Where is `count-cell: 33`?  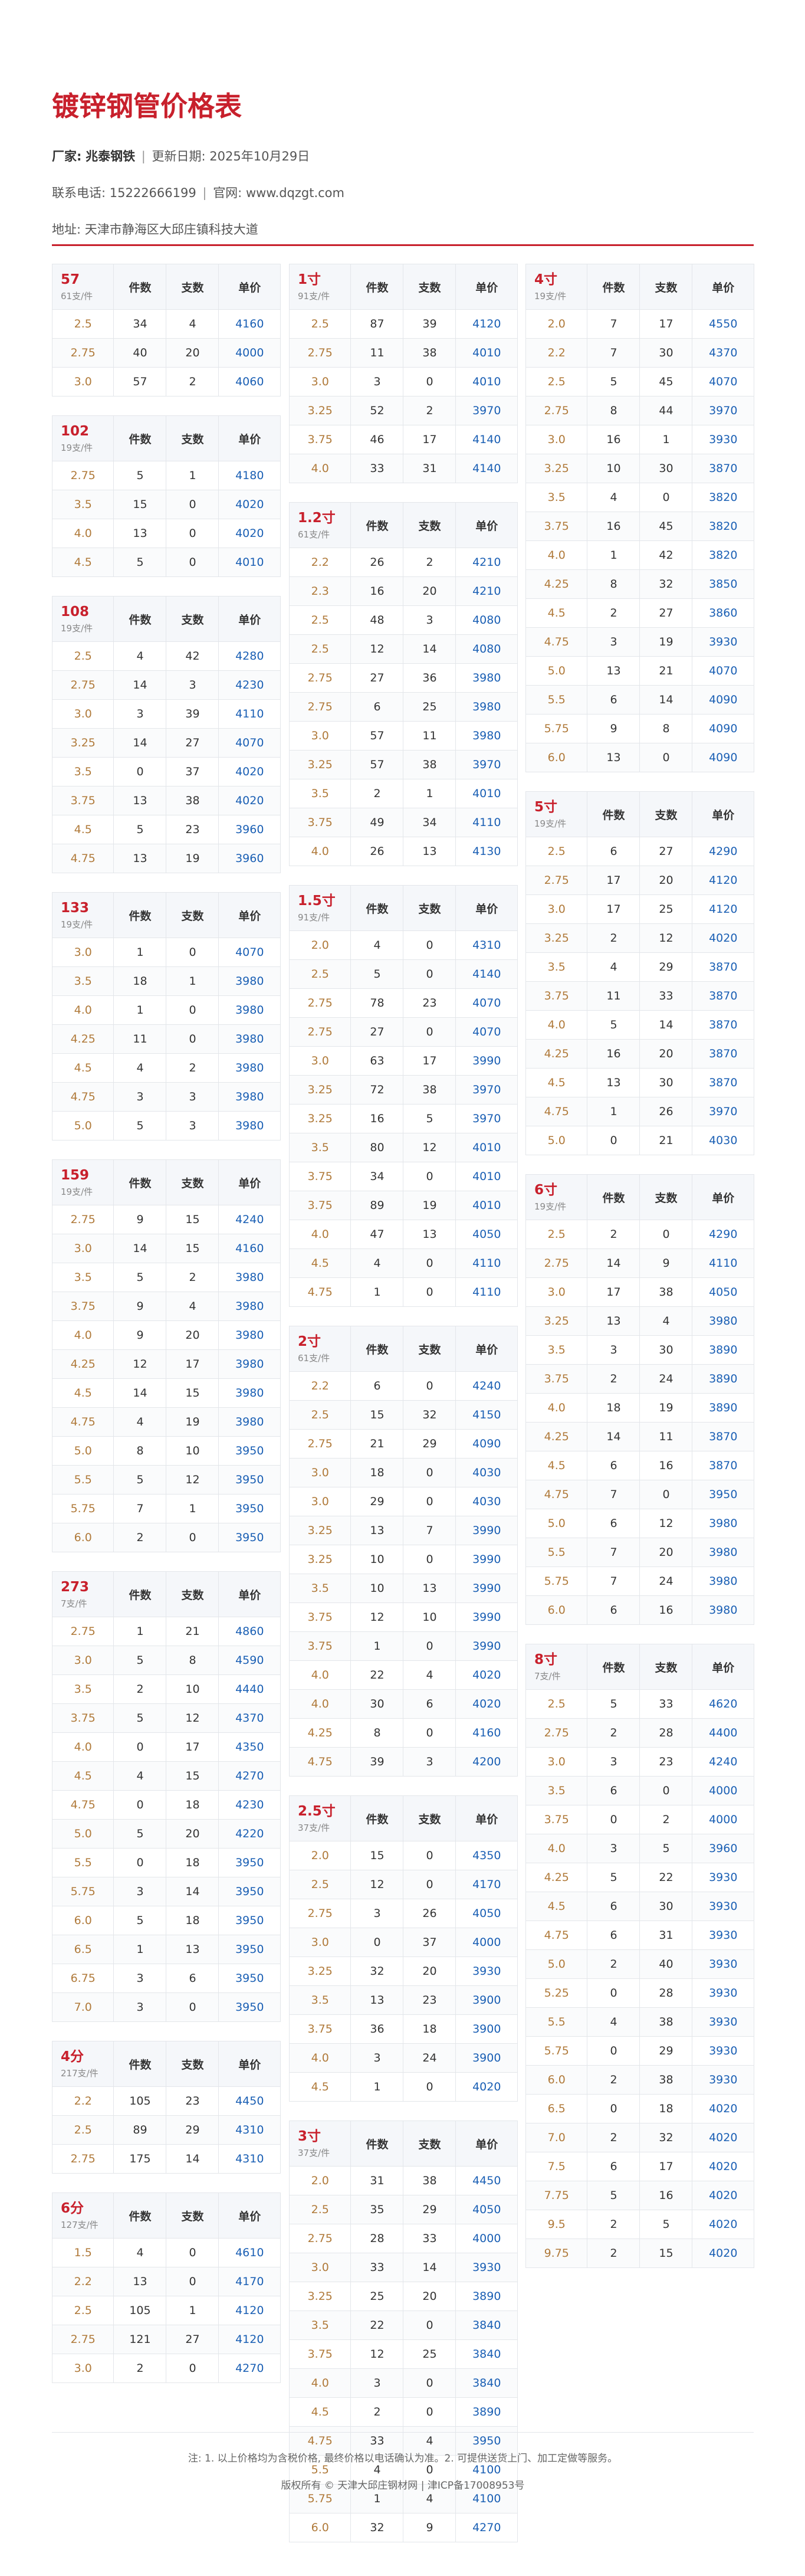 count-cell: 33 is located at coordinates (377, 2441).